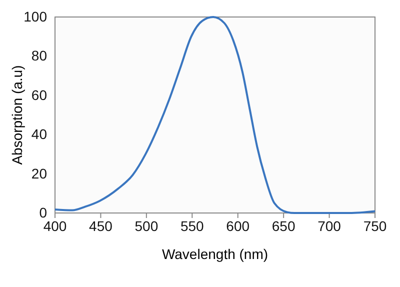  Describe the element at coordinates (192, 226) in the screenshot. I see `x-tick-label: 550` at that location.